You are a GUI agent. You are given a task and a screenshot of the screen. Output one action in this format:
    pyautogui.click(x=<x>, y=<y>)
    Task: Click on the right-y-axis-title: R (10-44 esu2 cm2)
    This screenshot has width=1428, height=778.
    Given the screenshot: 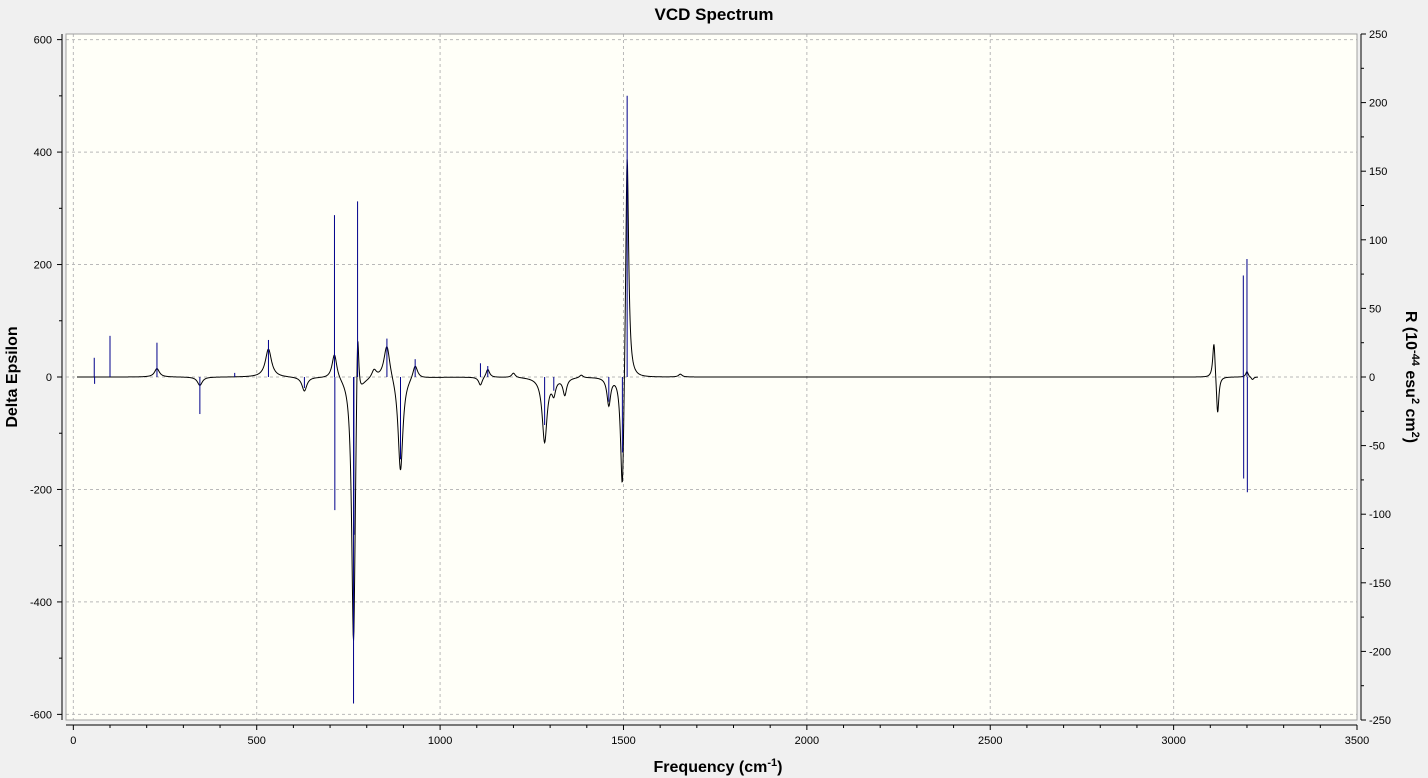 What is the action you would take?
    pyautogui.click(x=1411, y=377)
    